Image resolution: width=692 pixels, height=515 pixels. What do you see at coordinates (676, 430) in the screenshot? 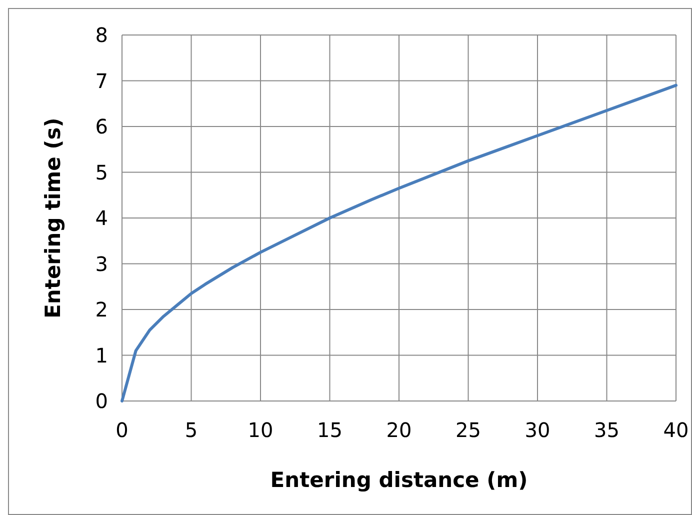
I see `x-tick-label: 40` at bounding box center [676, 430].